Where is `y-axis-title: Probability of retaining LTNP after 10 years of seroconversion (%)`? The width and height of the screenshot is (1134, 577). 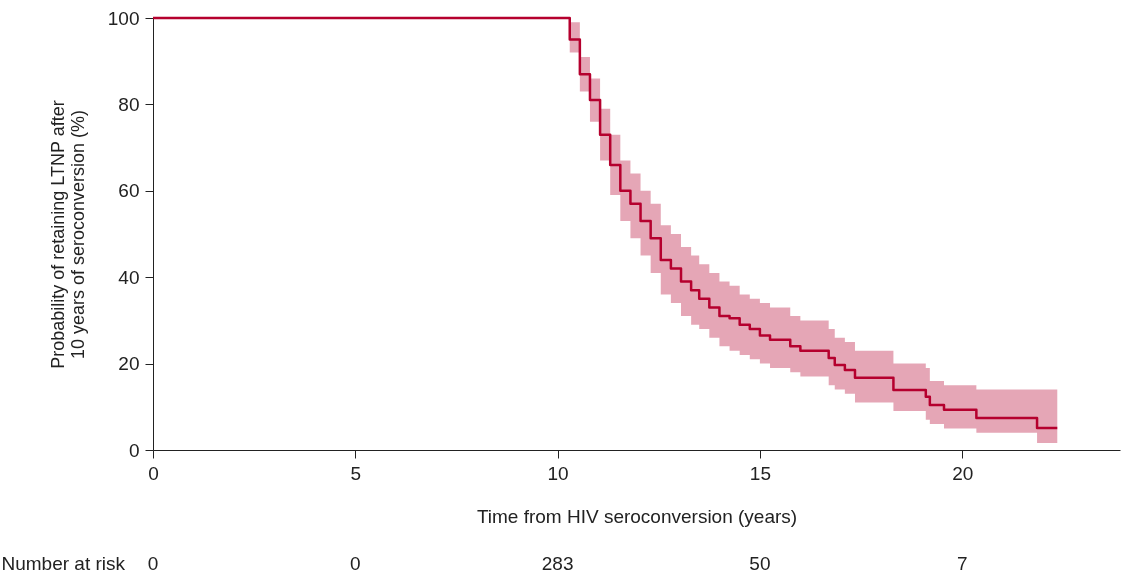
y-axis-title: Probability of retaining LTNP after 10 years of seroconversion (%) is located at coordinates (67, 234).